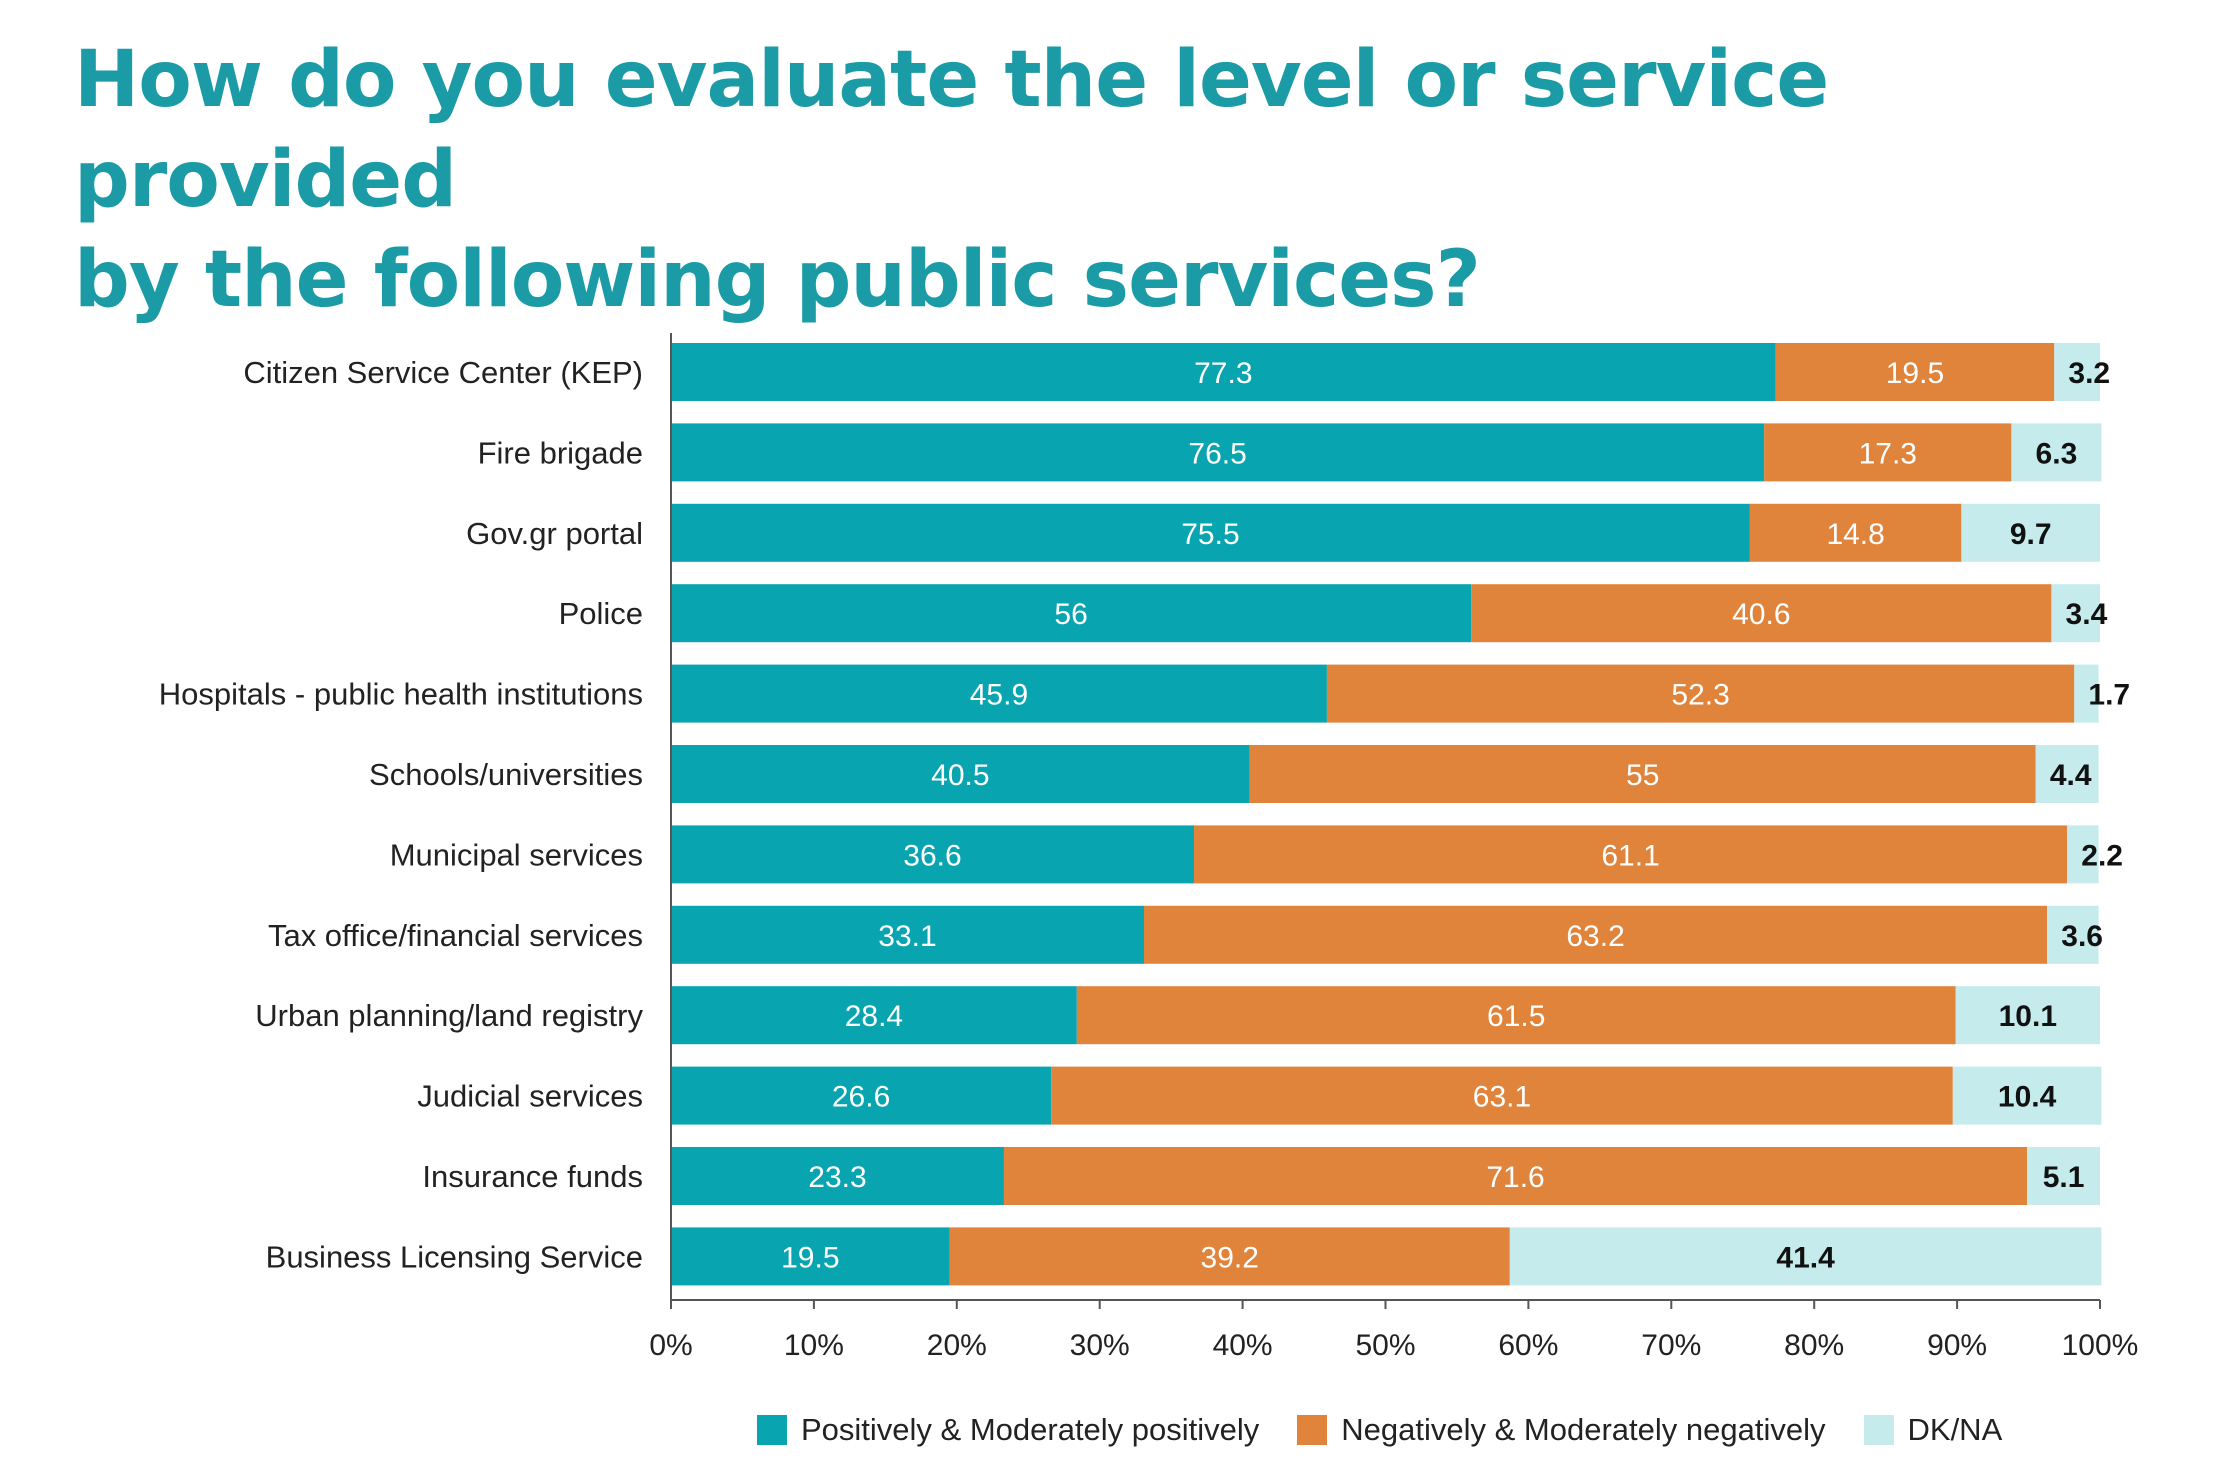  Describe the element at coordinates (1955, 1429) in the screenshot. I see `legend-label-dkna: DK/NA` at that location.